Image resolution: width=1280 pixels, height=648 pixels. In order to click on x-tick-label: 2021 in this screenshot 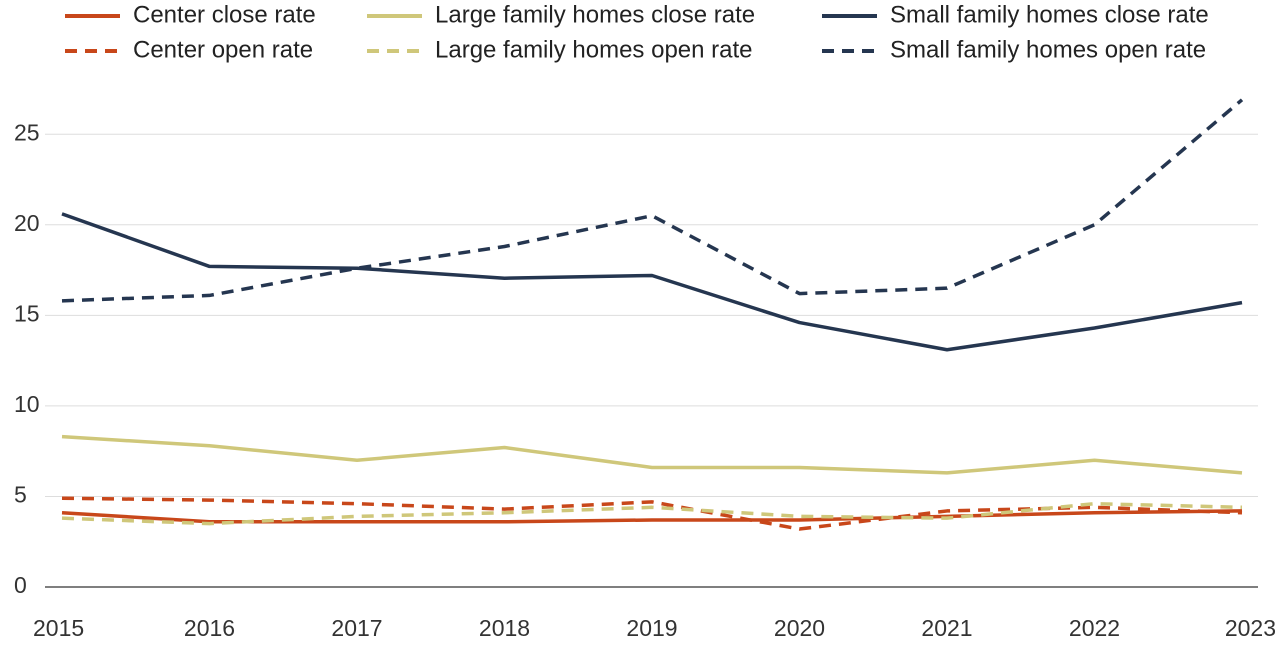, I will do `click(946, 628)`.